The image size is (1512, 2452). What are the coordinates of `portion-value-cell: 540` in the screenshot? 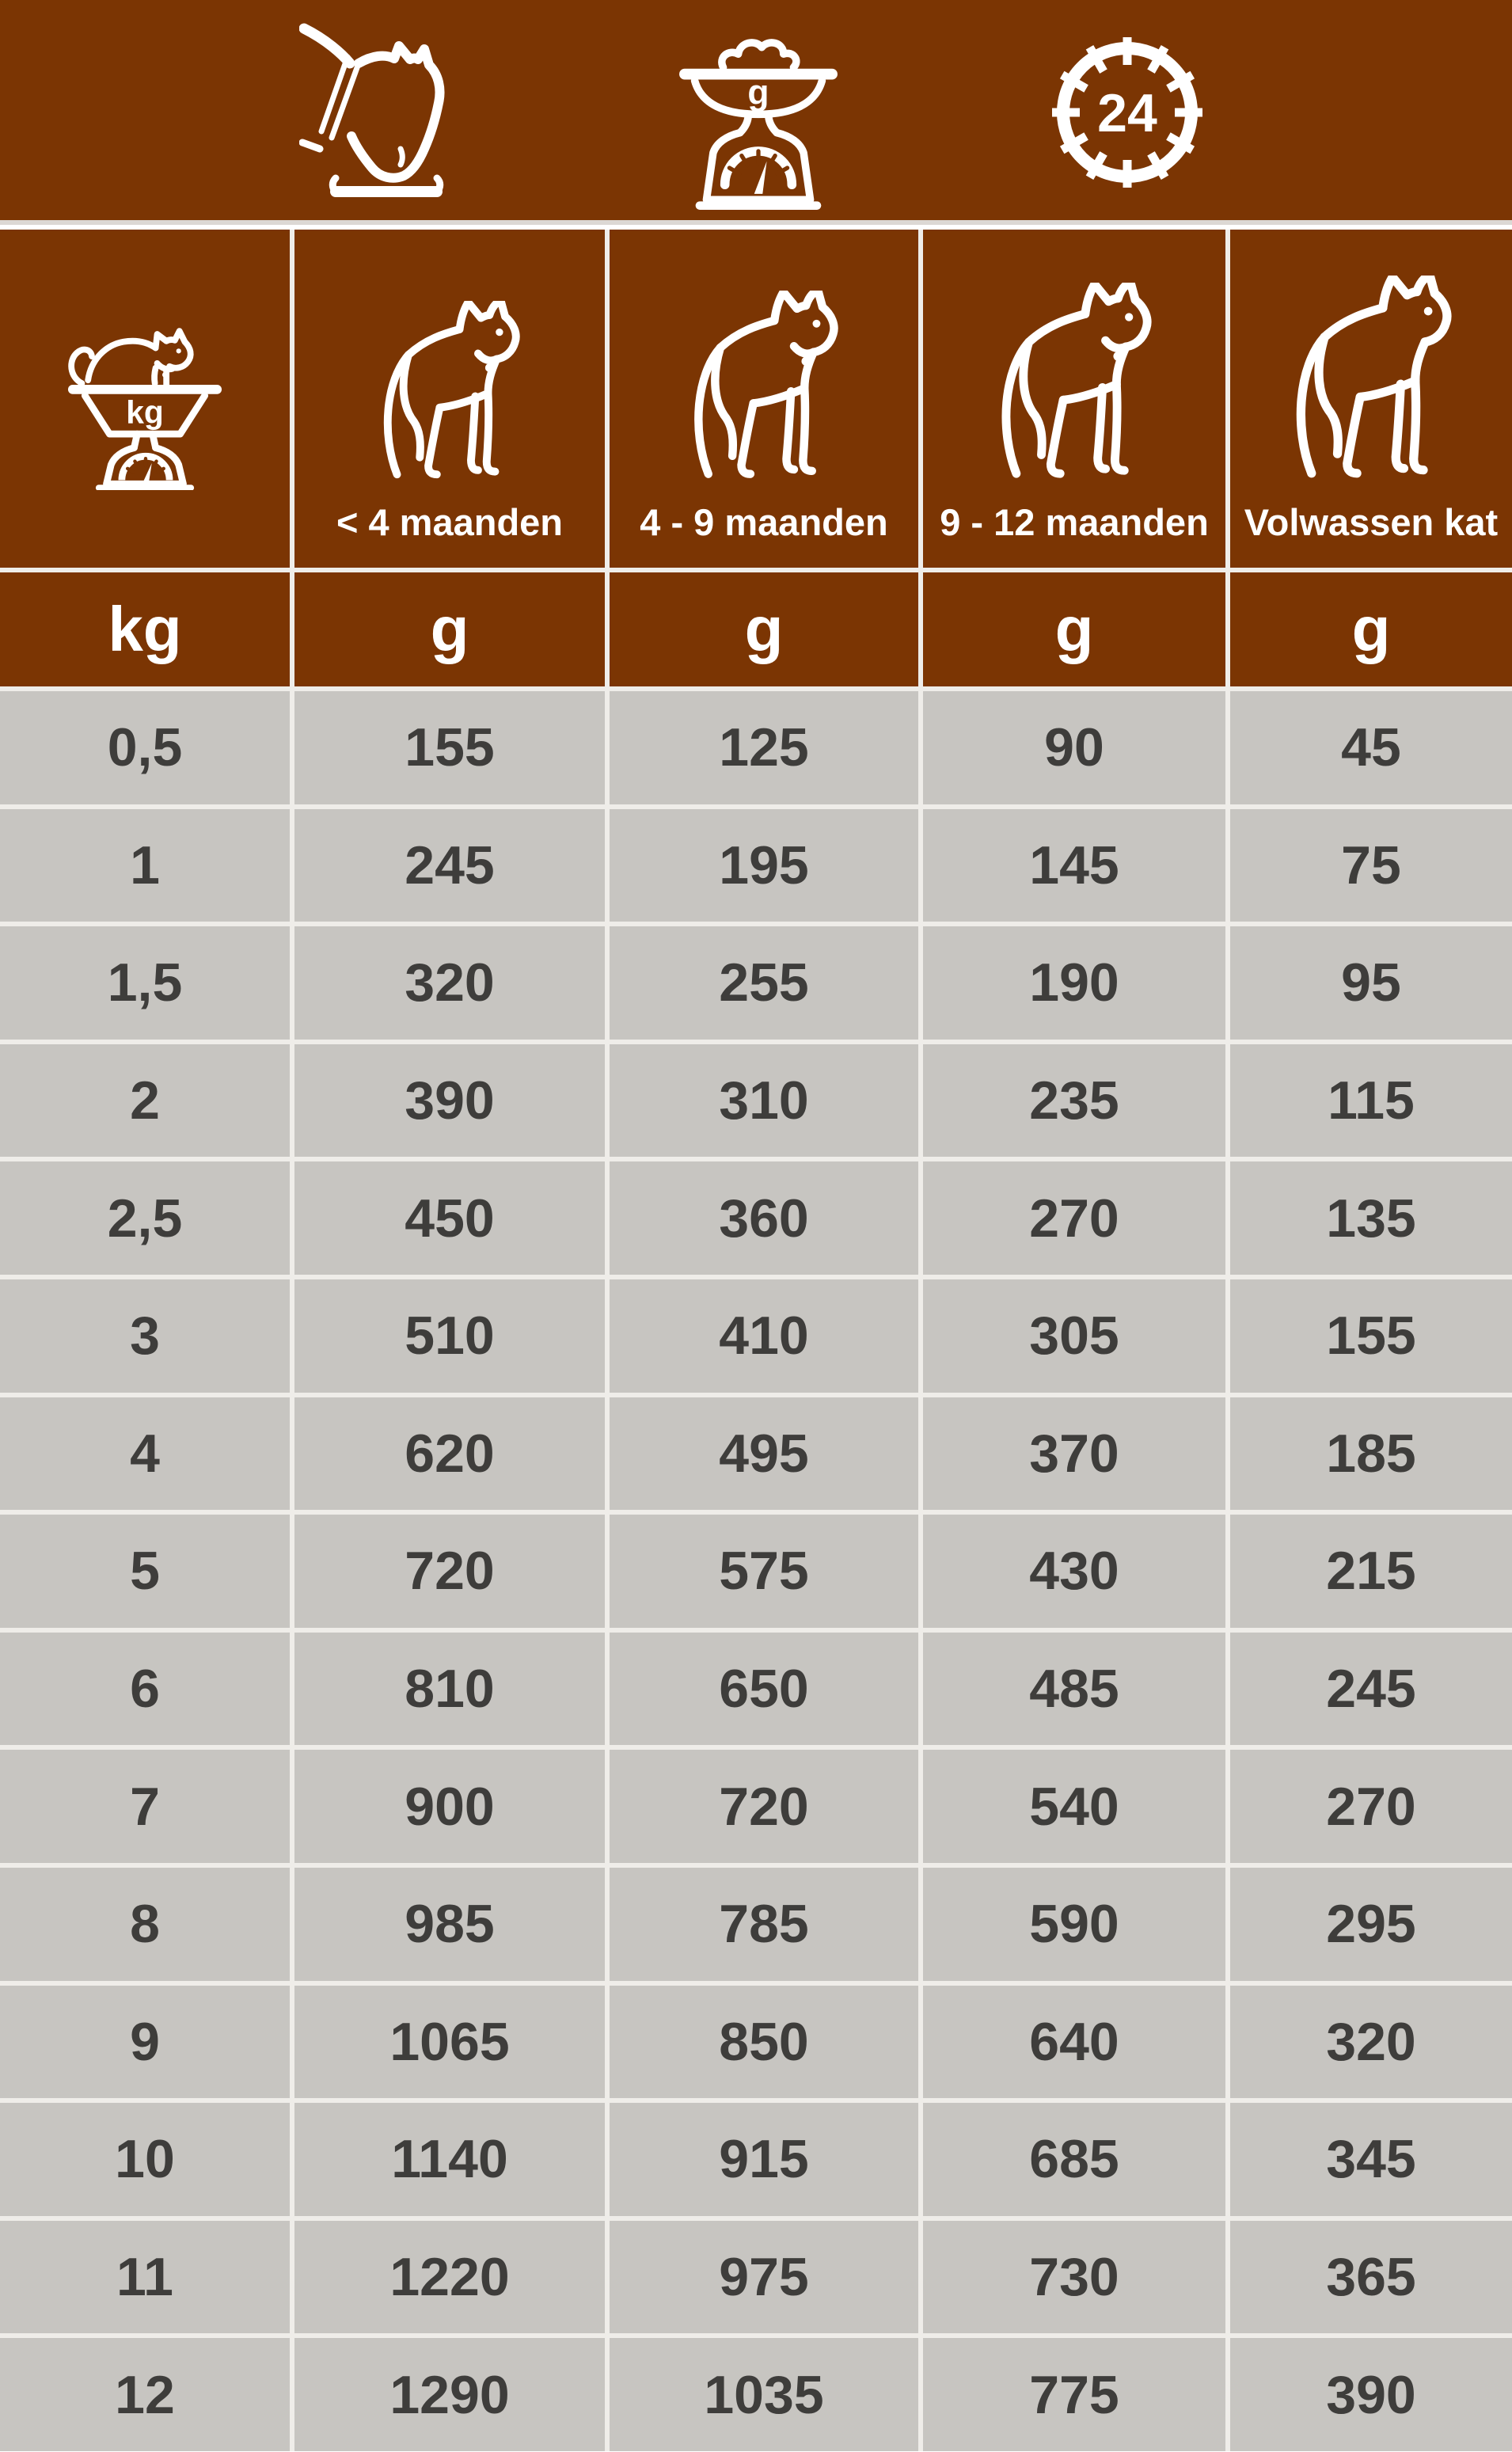 It's located at (1074, 1806).